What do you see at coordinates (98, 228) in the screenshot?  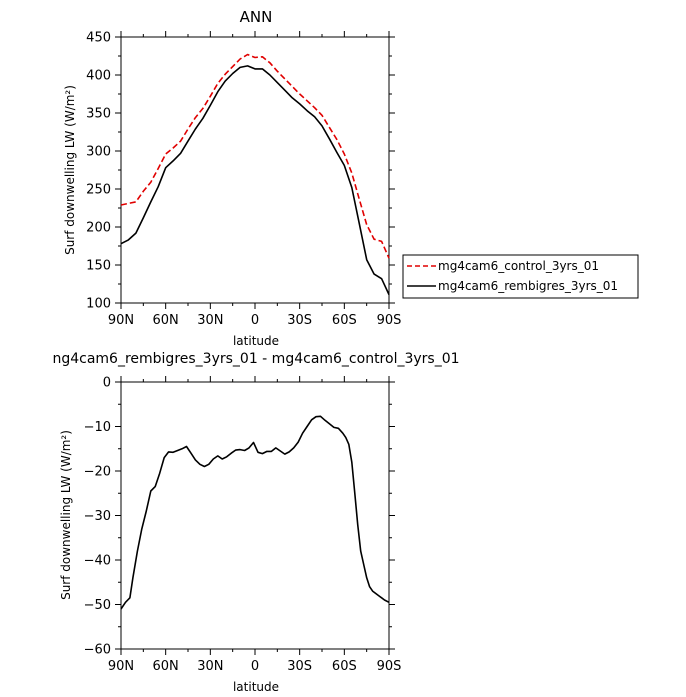 I see `y-tick-label: 200` at bounding box center [98, 228].